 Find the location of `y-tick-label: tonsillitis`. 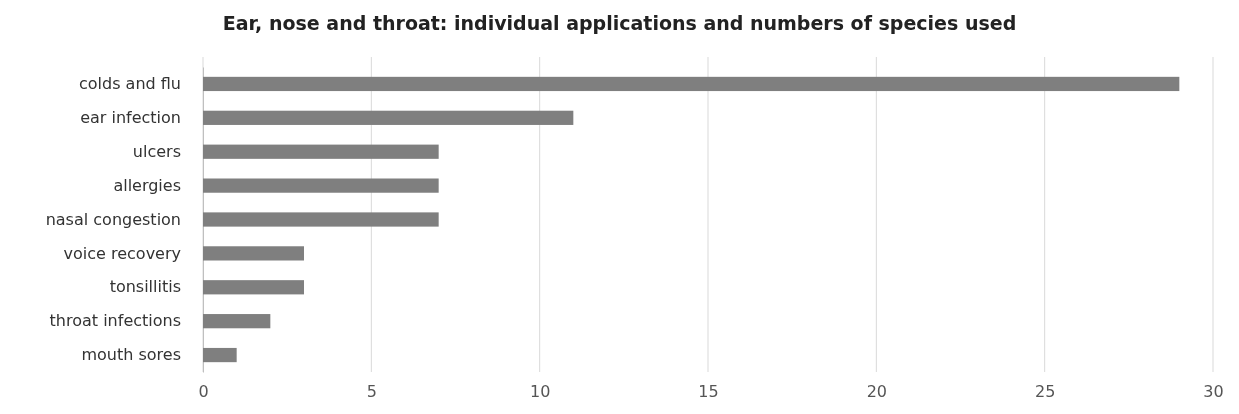

y-tick-label: tonsillitis is located at coordinates (145, 287).